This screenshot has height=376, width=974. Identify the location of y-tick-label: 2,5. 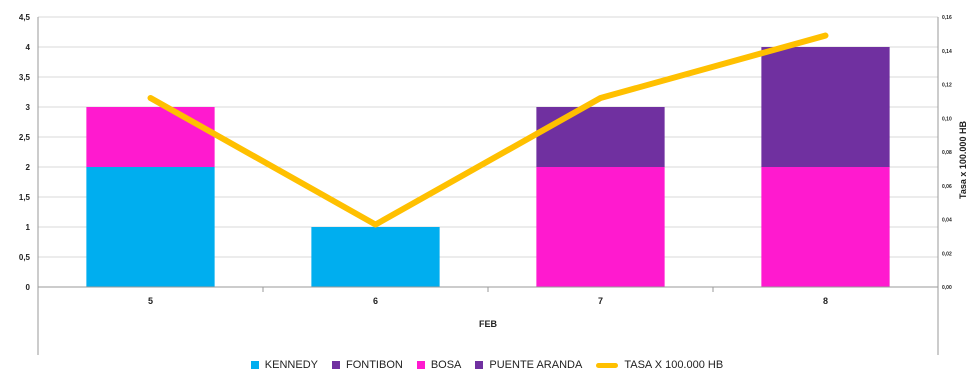
(25, 137).